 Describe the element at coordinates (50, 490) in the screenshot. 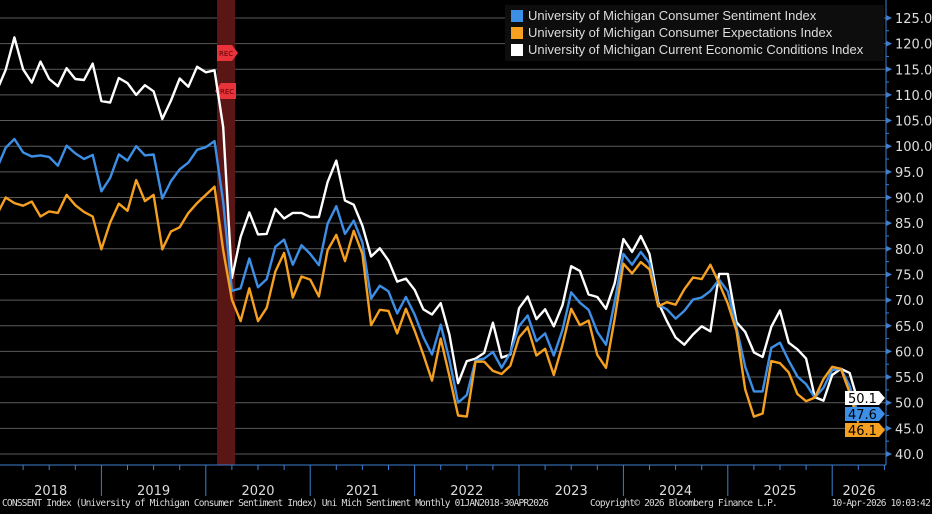

I see `x-tick-label: 2018` at that location.